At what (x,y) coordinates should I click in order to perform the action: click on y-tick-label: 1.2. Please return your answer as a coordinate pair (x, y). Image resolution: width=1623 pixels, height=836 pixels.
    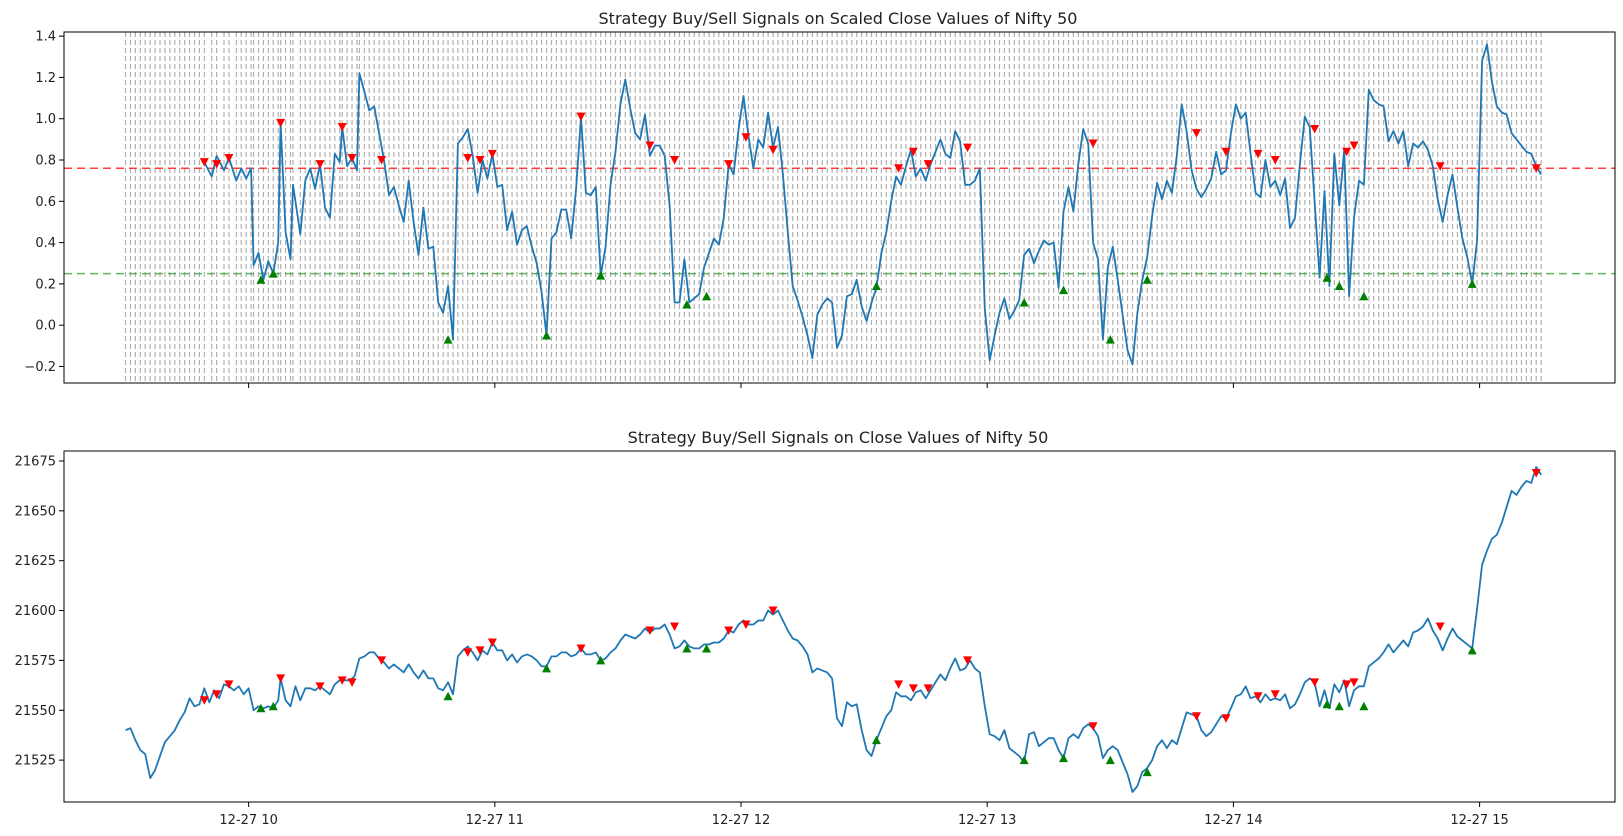
    Looking at the image, I should click on (45, 78).